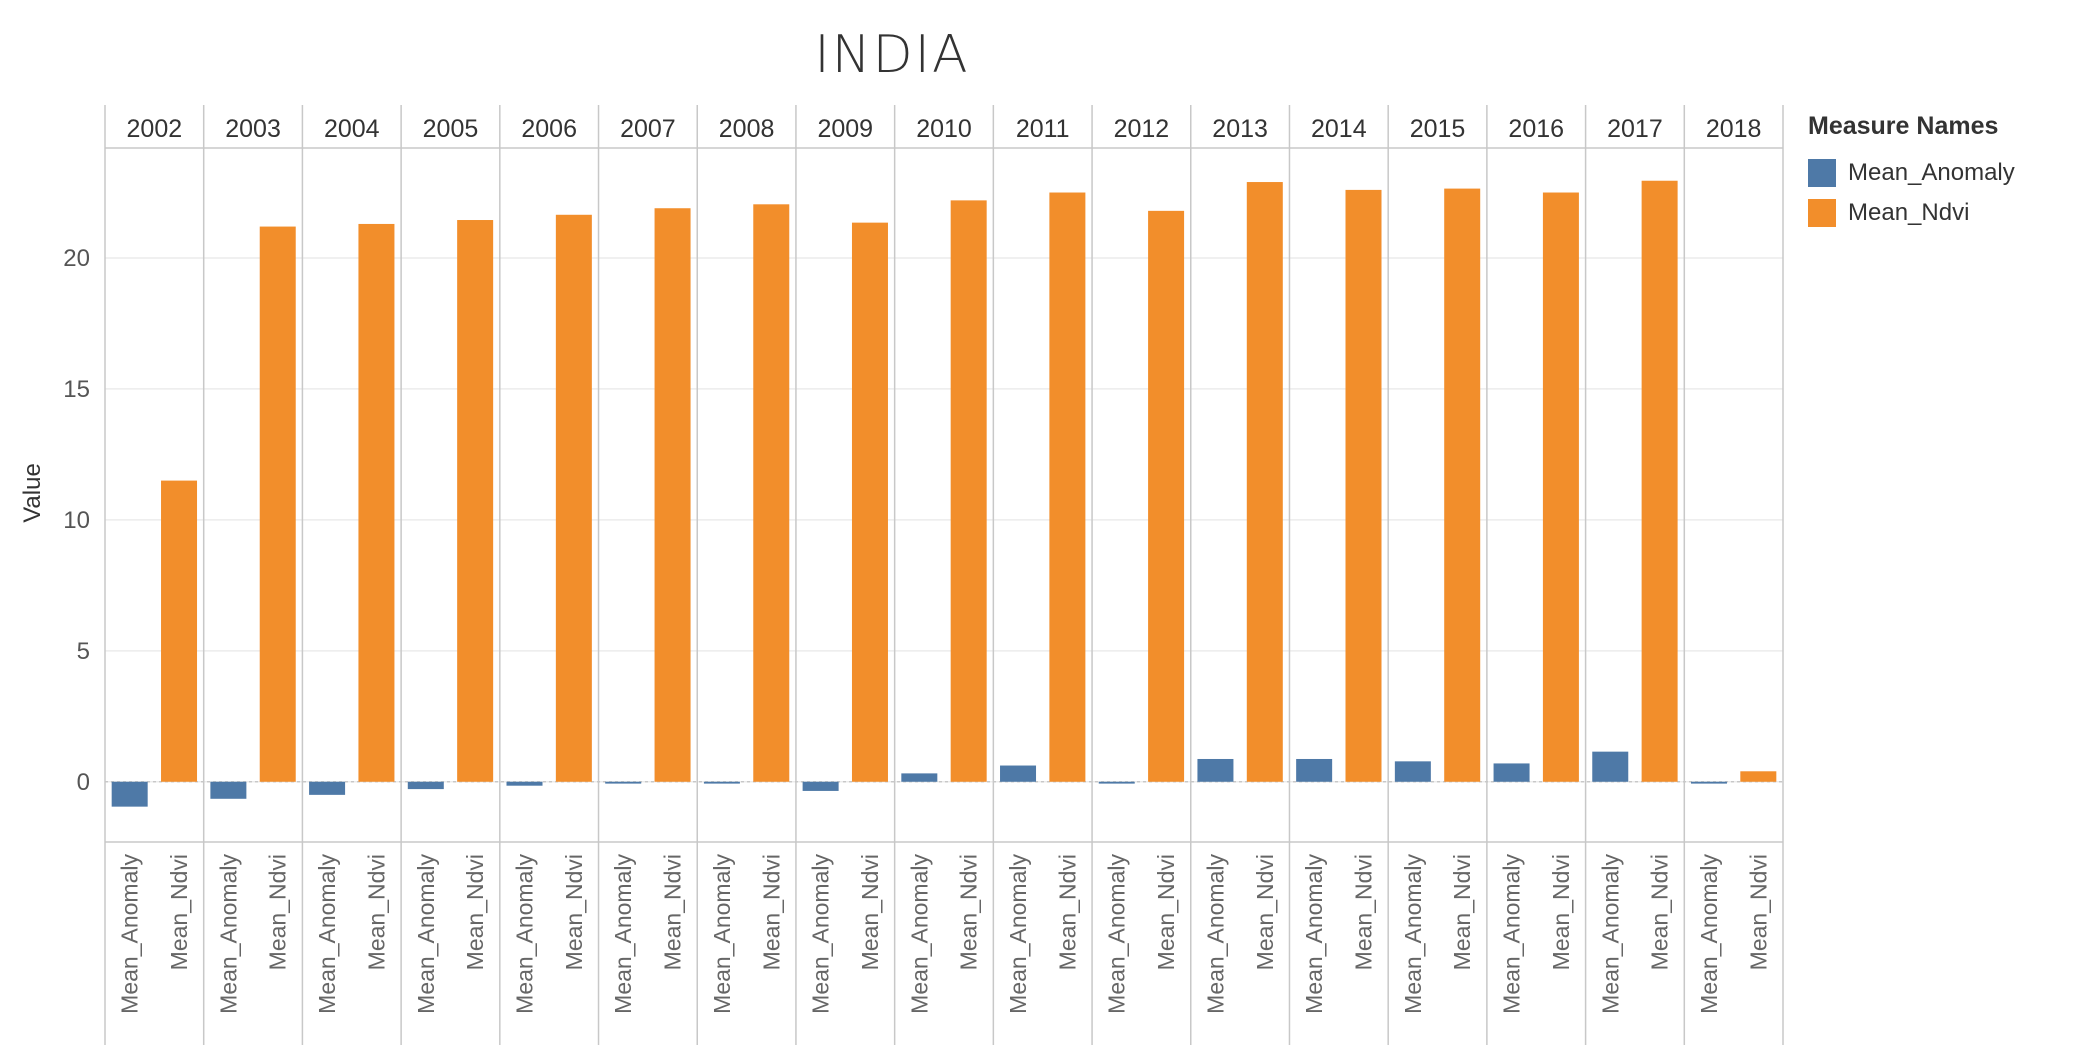 This screenshot has width=2074, height=1061. What do you see at coordinates (1903, 126) in the screenshot?
I see `legend-title: Measure Names` at bounding box center [1903, 126].